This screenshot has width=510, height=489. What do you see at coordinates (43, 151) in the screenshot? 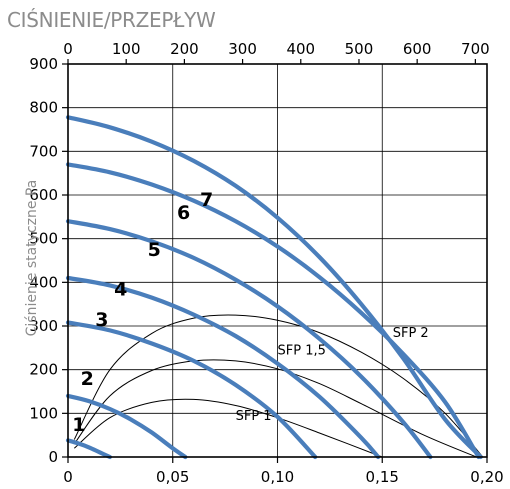
I see `y-tick-label: 700` at bounding box center [43, 151].